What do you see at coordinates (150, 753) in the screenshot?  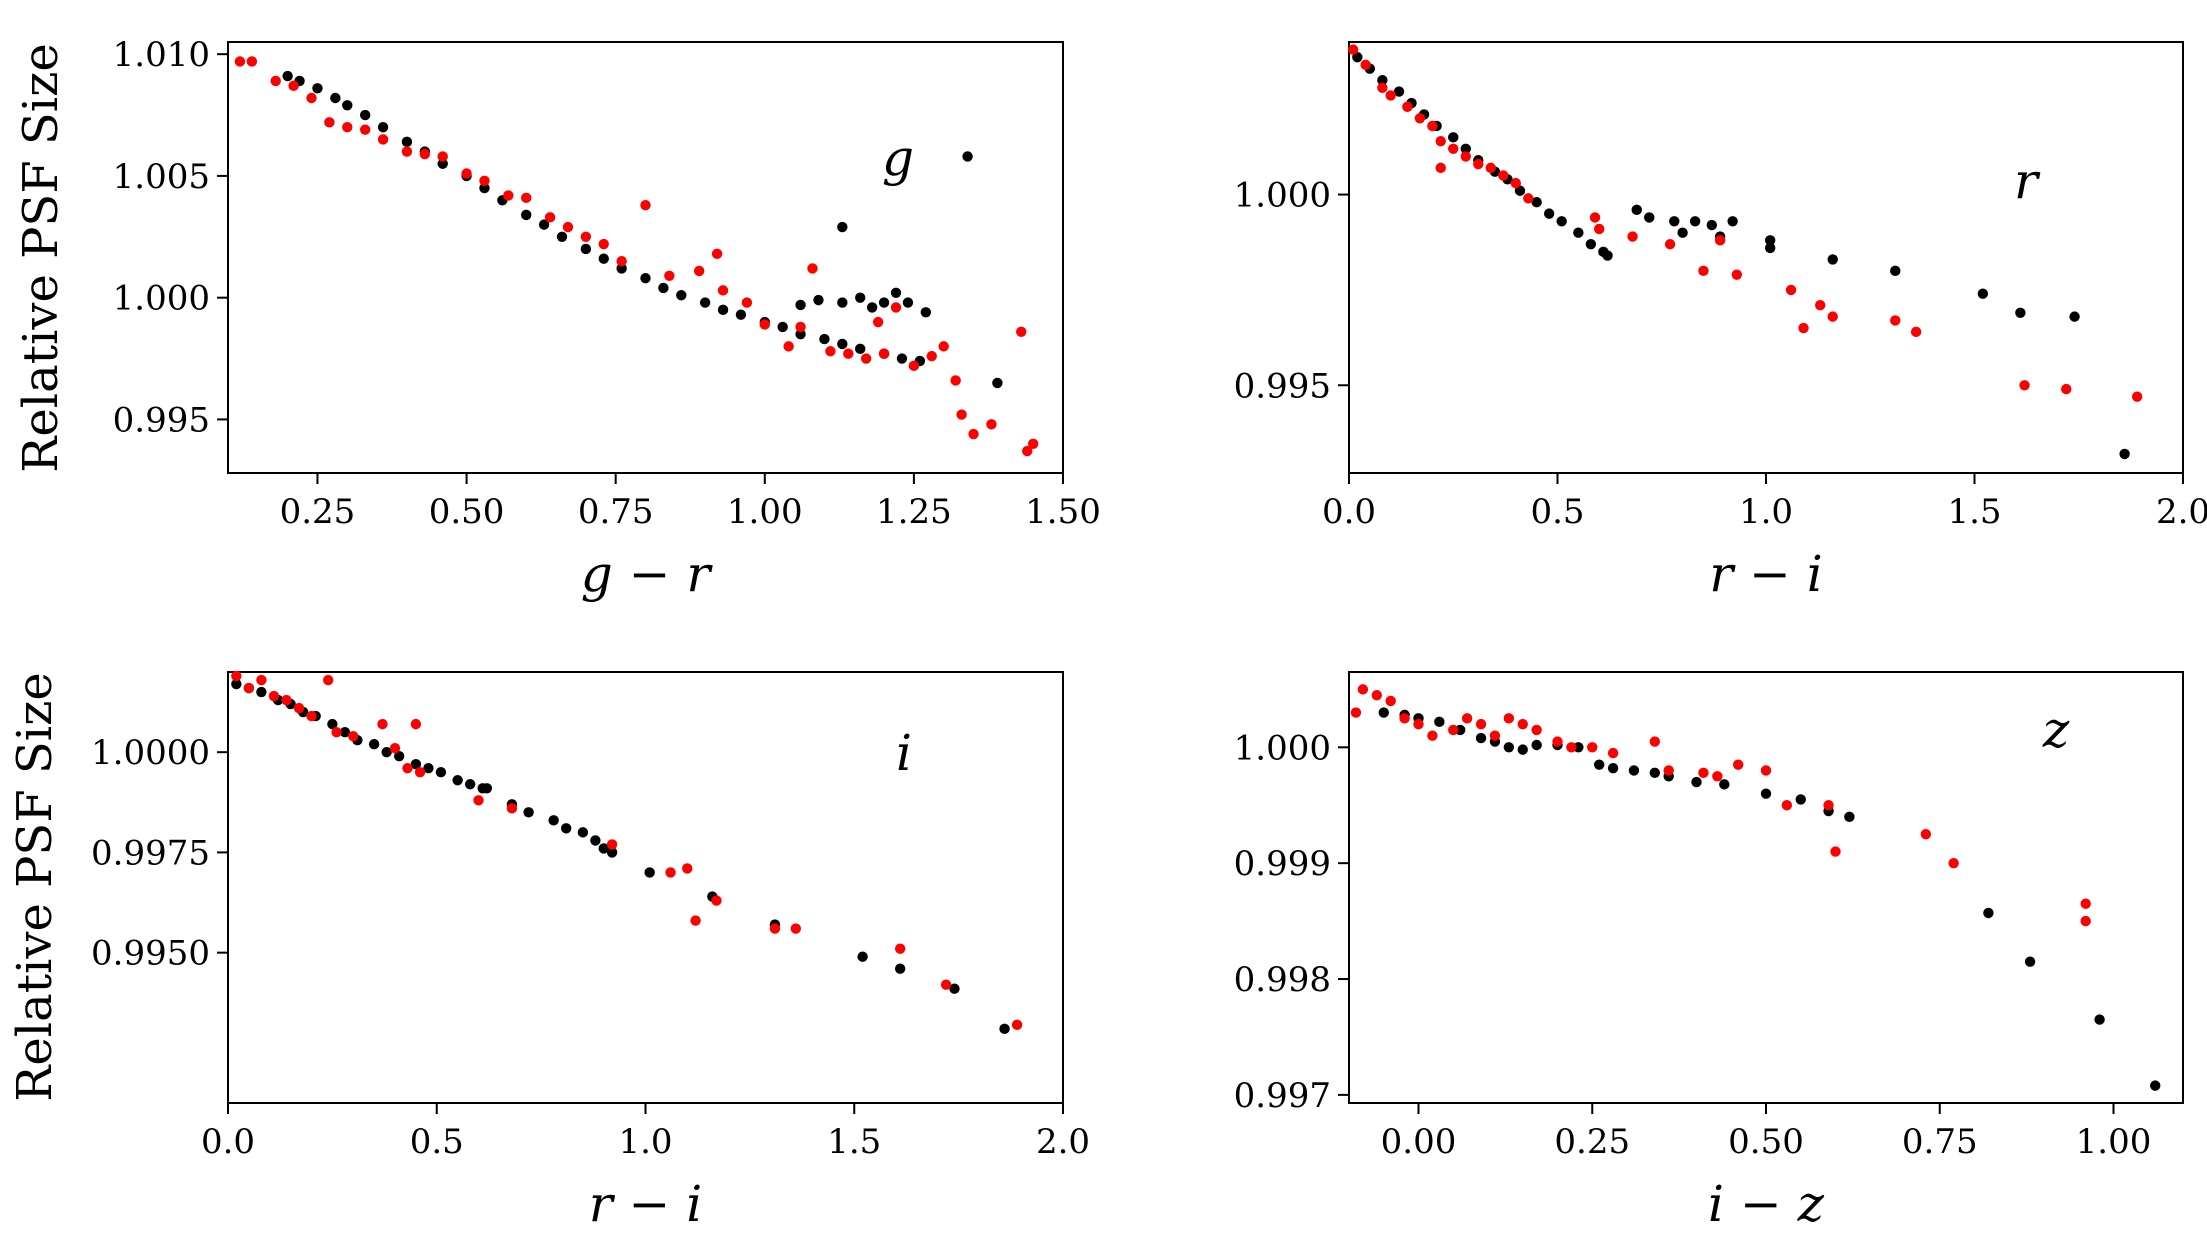 I see `y-tick-label: 1.0000` at bounding box center [150, 753].